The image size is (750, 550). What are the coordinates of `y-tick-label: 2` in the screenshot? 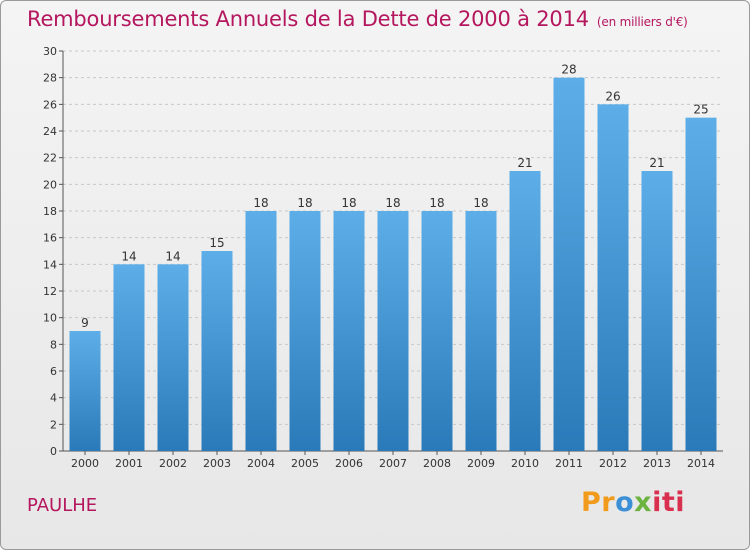 It's located at (53, 424).